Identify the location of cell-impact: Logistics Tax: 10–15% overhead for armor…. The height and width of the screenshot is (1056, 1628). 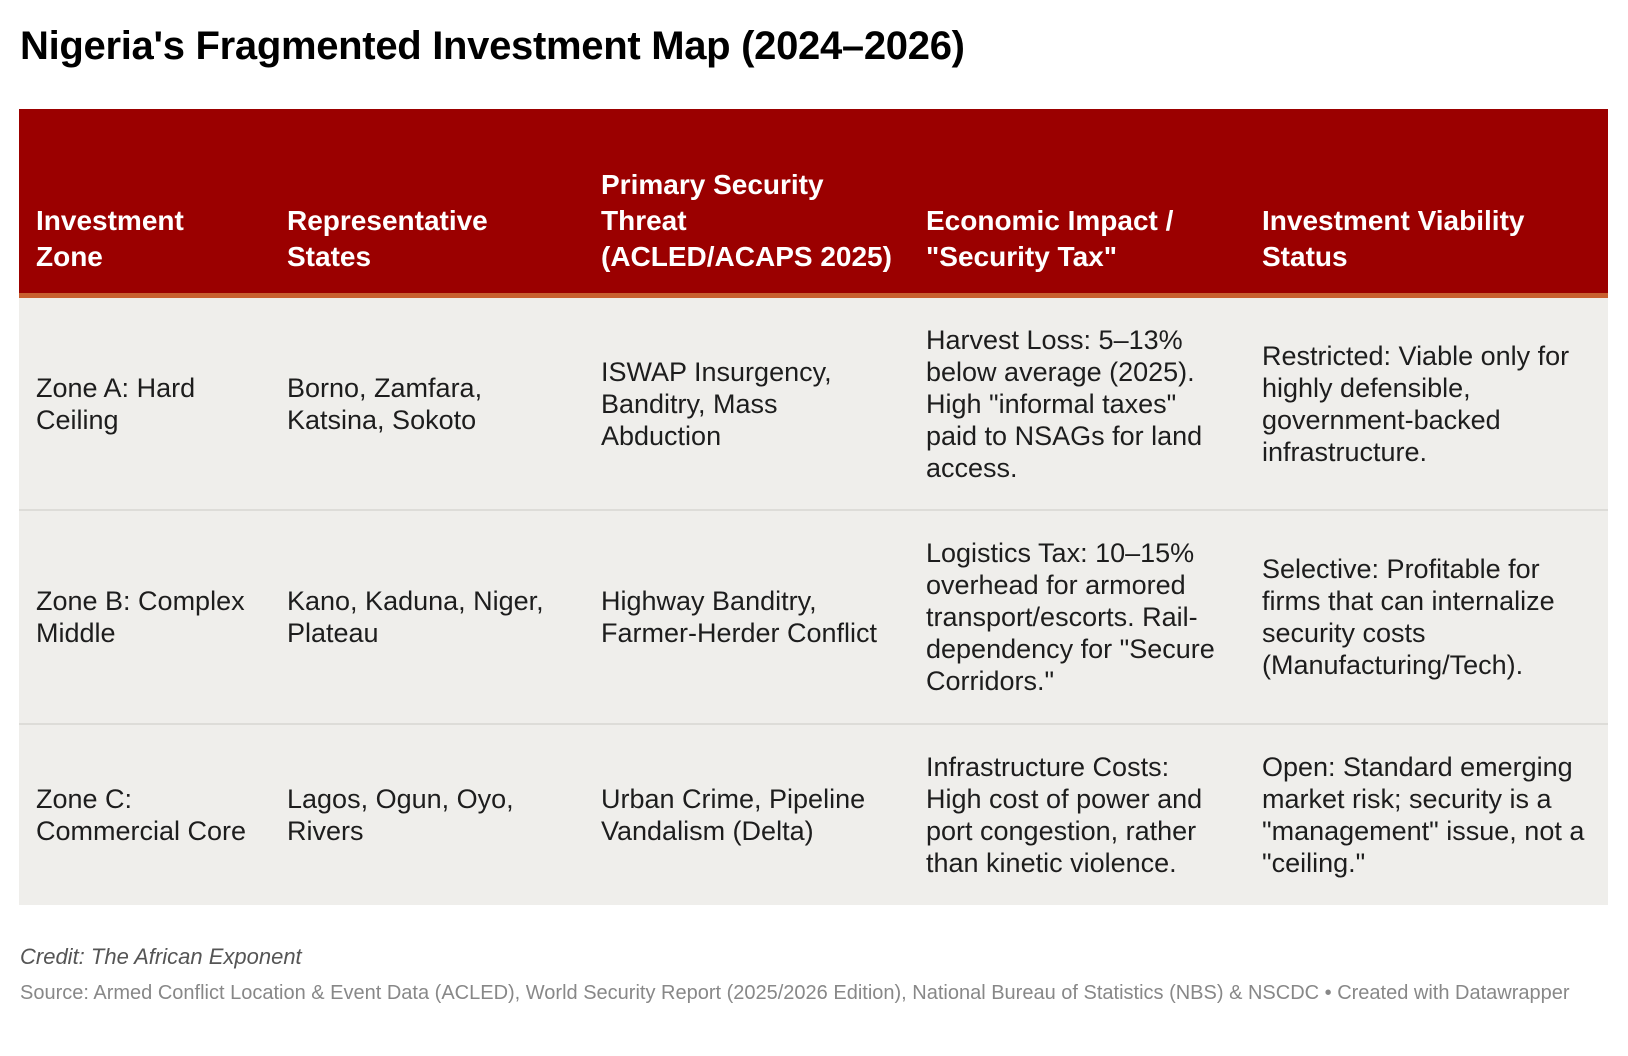
(1077, 617).